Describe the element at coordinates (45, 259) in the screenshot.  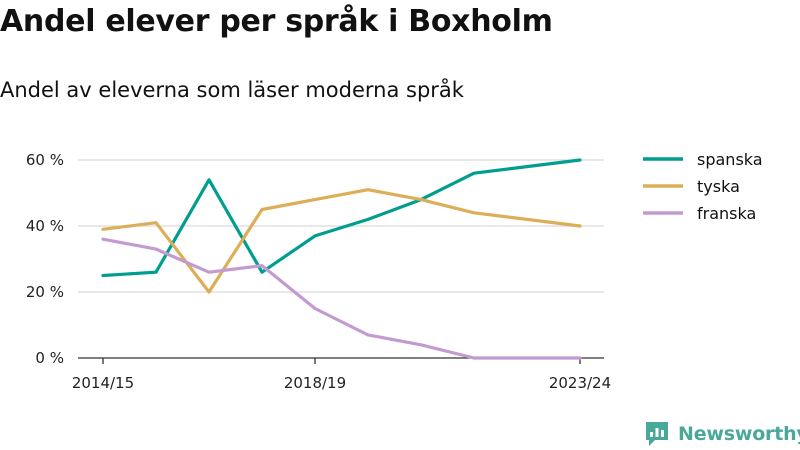
I see `y-axis-tick-labels: 0 % 20 % 40 % 60 %` at that location.